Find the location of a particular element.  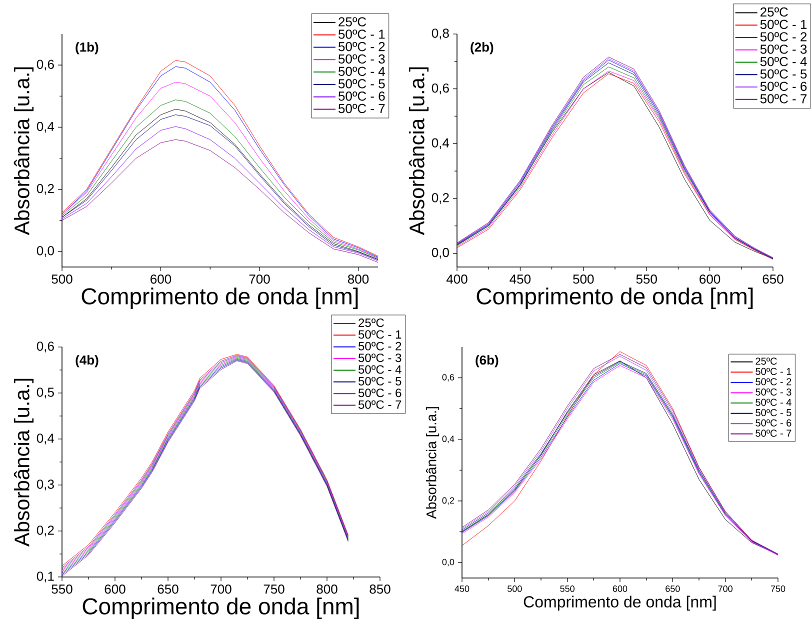

y-tick-label: 0,3 is located at coordinates (45, 485).